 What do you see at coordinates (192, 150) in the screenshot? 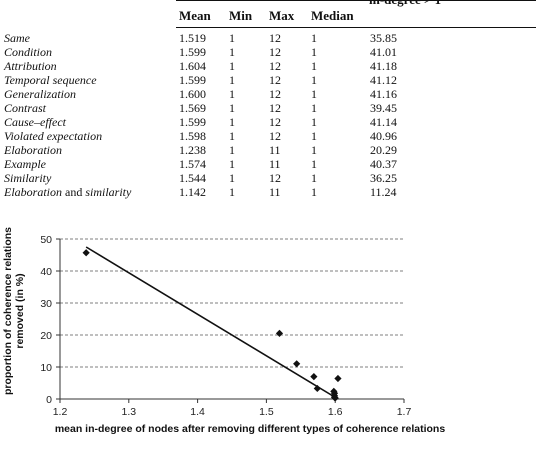
I see `row-mean: 1.238` at bounding box center [192, 150].